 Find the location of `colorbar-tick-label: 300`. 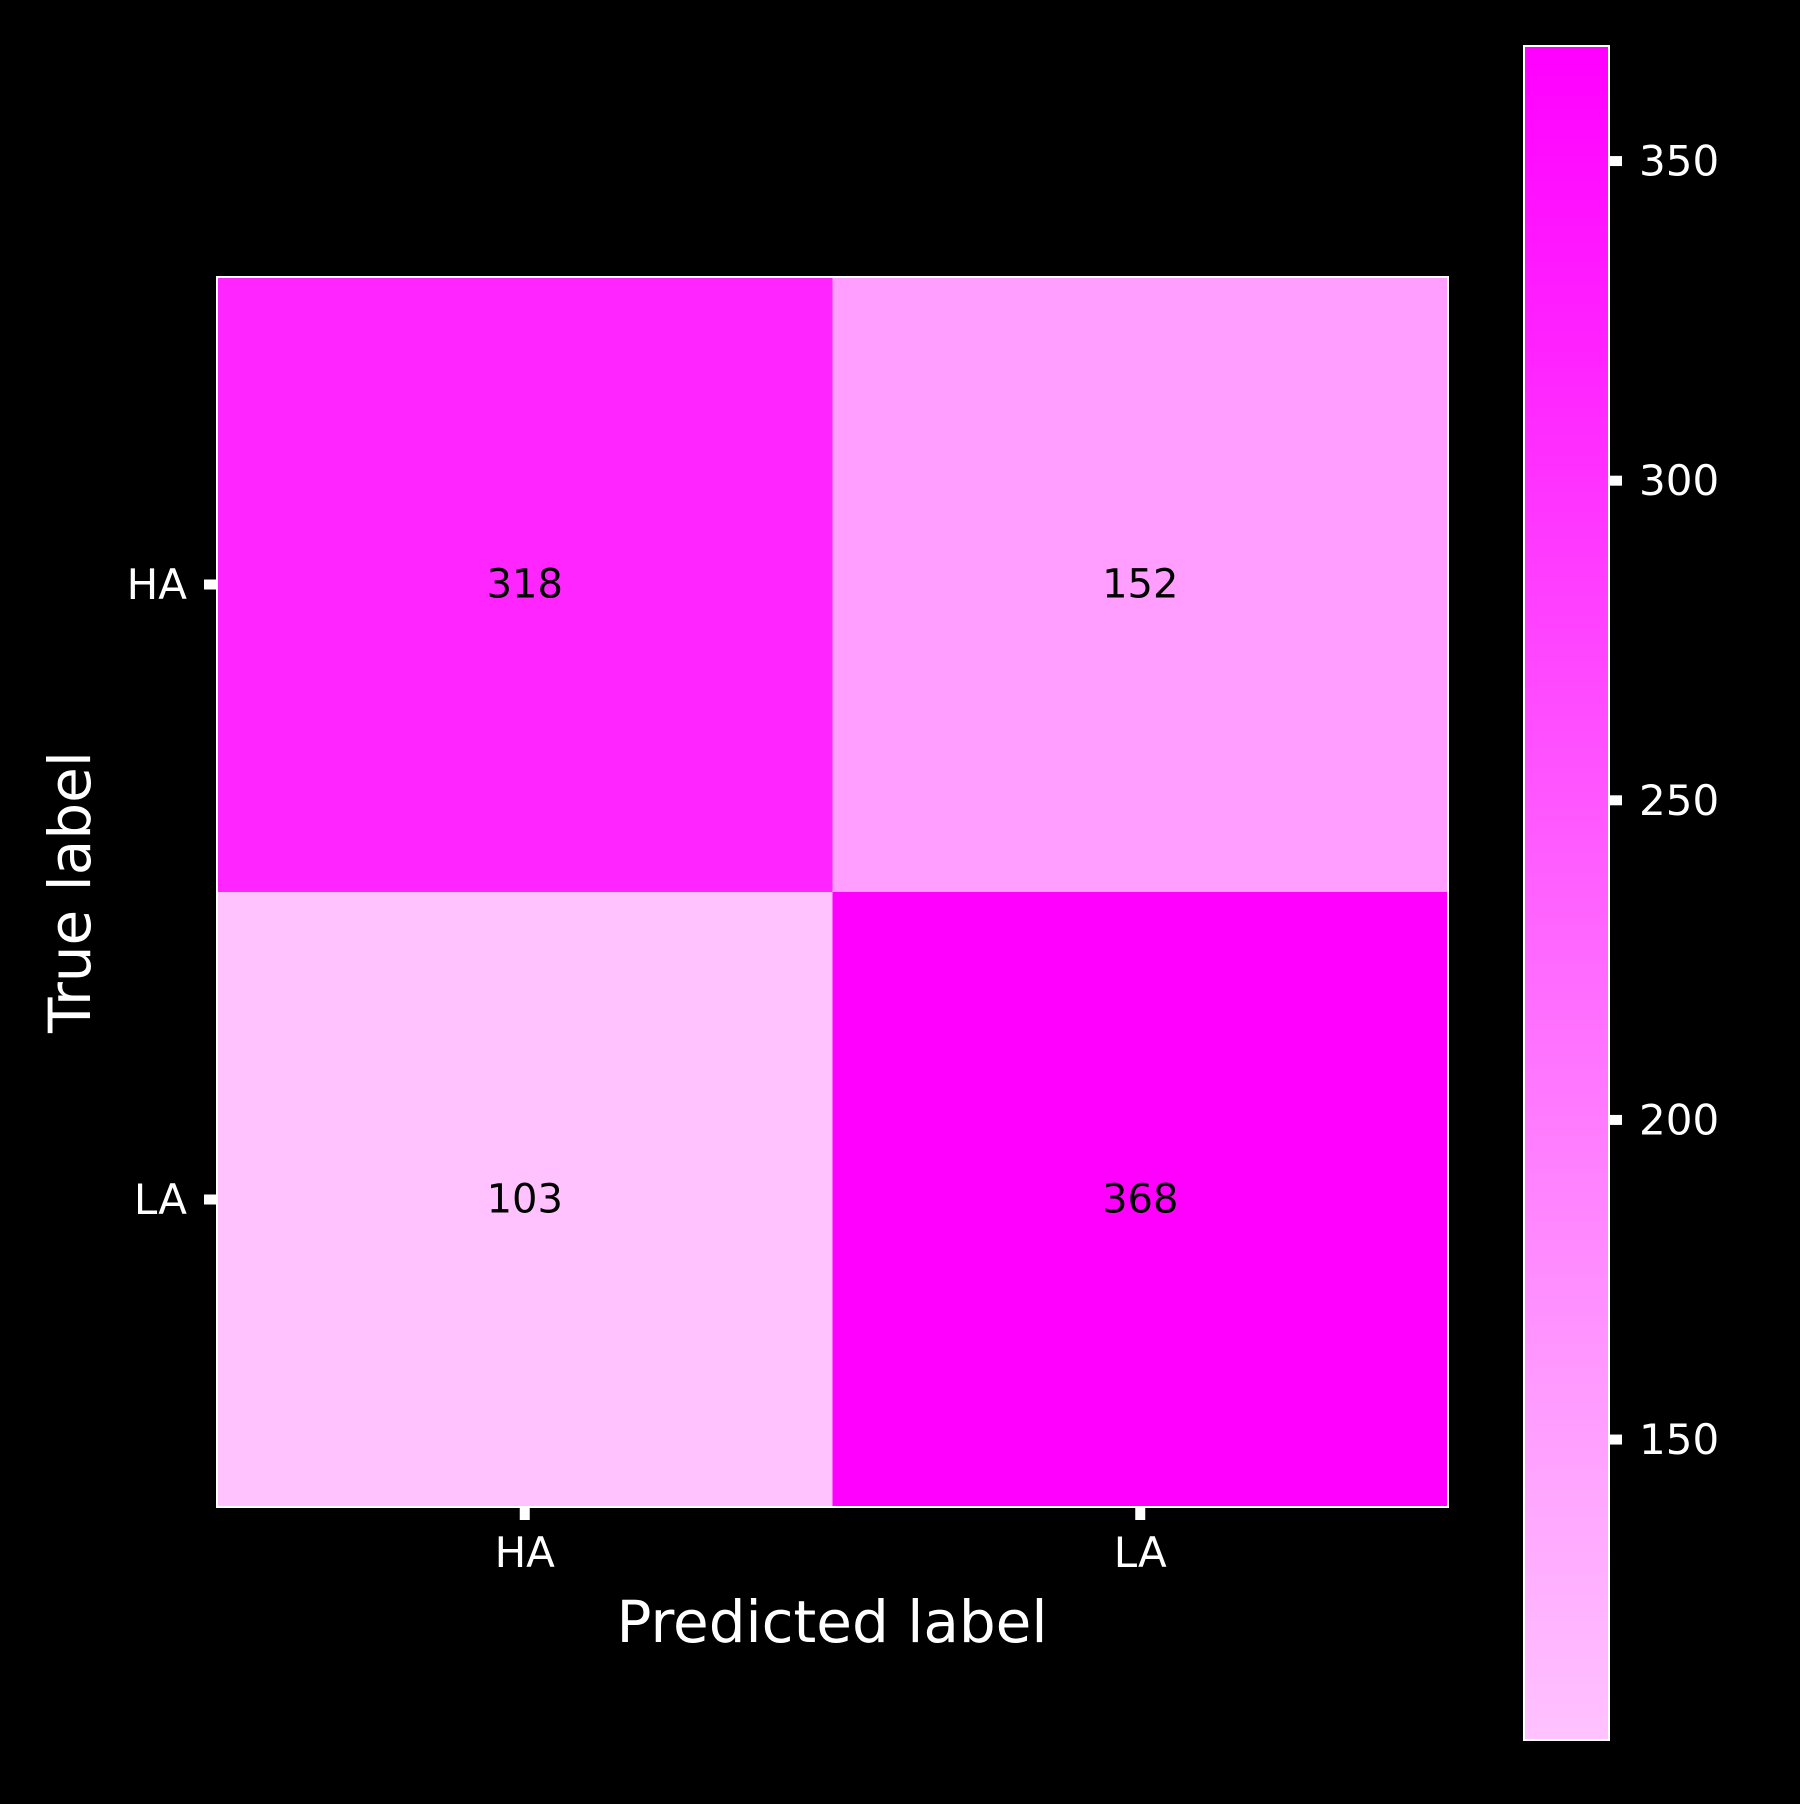

colorbar-tick-label: 300 is located at coordinates (1679, 480).